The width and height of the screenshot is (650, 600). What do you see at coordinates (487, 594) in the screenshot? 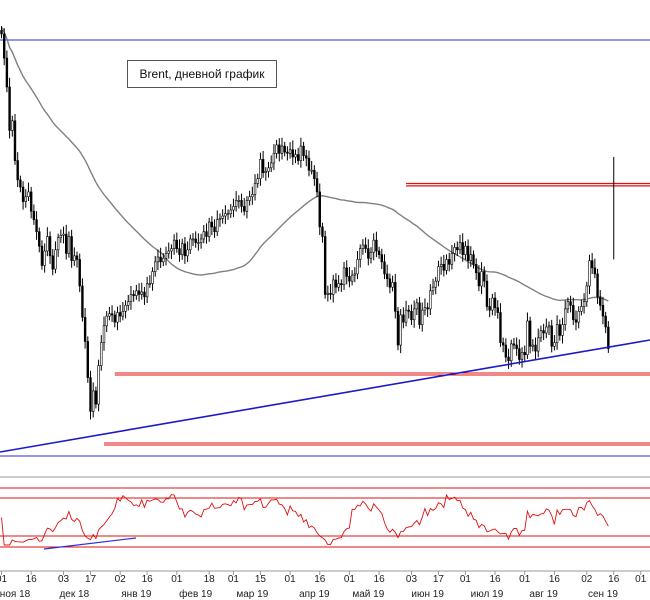
I see `x-month-label: июл 19` at bounding box center [487, 594].